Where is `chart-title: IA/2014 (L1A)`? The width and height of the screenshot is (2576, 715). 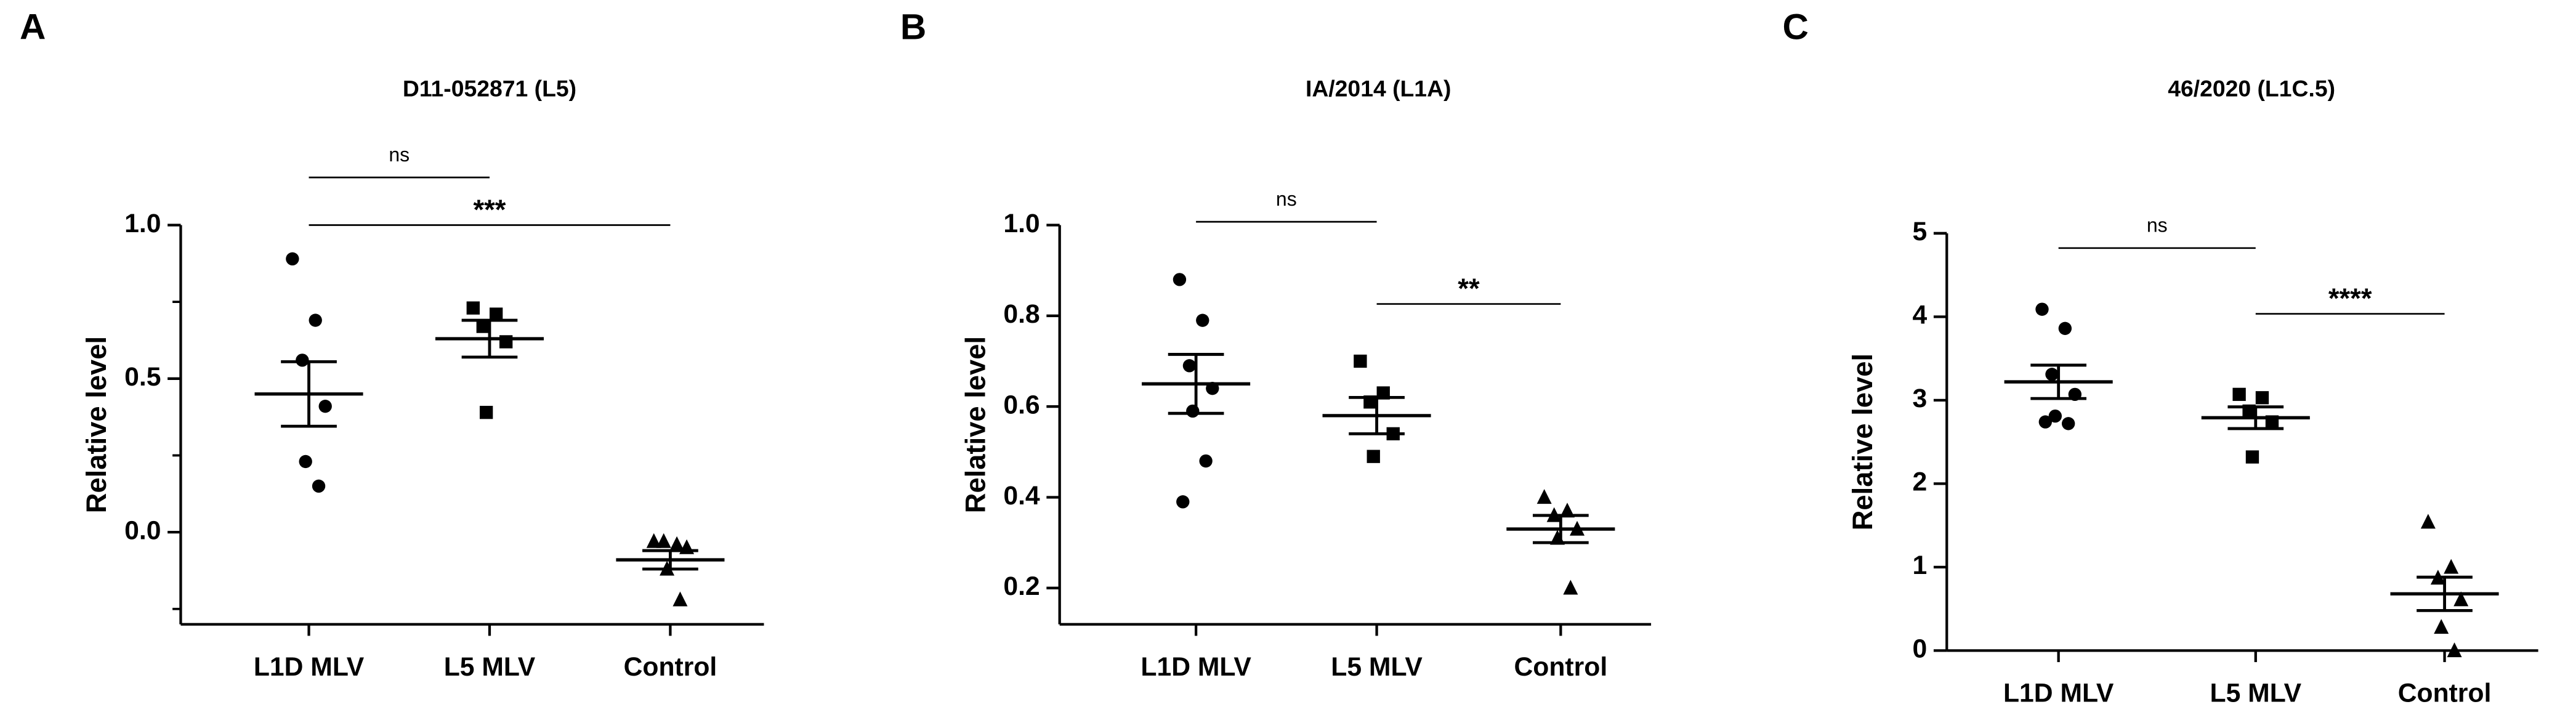
chart-title: IA/2014 (L1A) is located at coordinates (1379, 89).